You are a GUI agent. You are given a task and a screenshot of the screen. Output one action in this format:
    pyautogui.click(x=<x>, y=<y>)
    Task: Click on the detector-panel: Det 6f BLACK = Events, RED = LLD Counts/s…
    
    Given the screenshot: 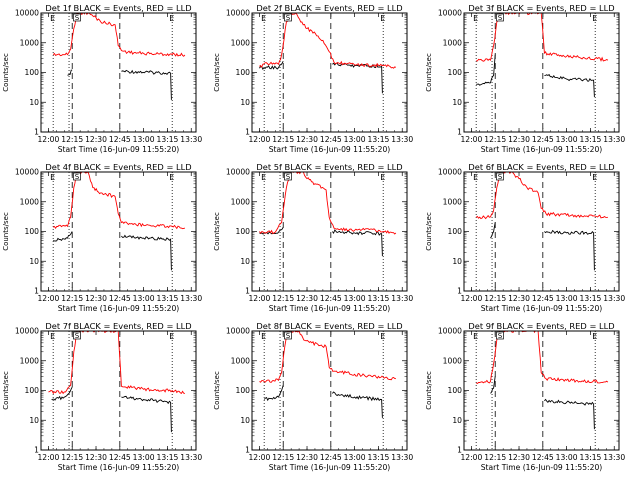 What is the action you would take?
    pyautogui.click(x=525, y=237)
    